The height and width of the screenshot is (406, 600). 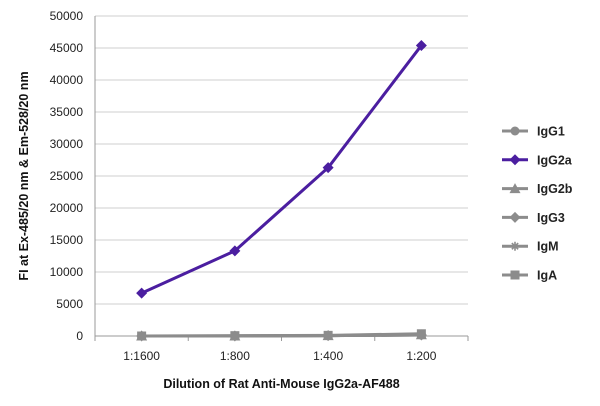 I want to click on legend: IgG1 IgG2a IgG2b IgG3 IgM IgA, so click(x=537, y=204).